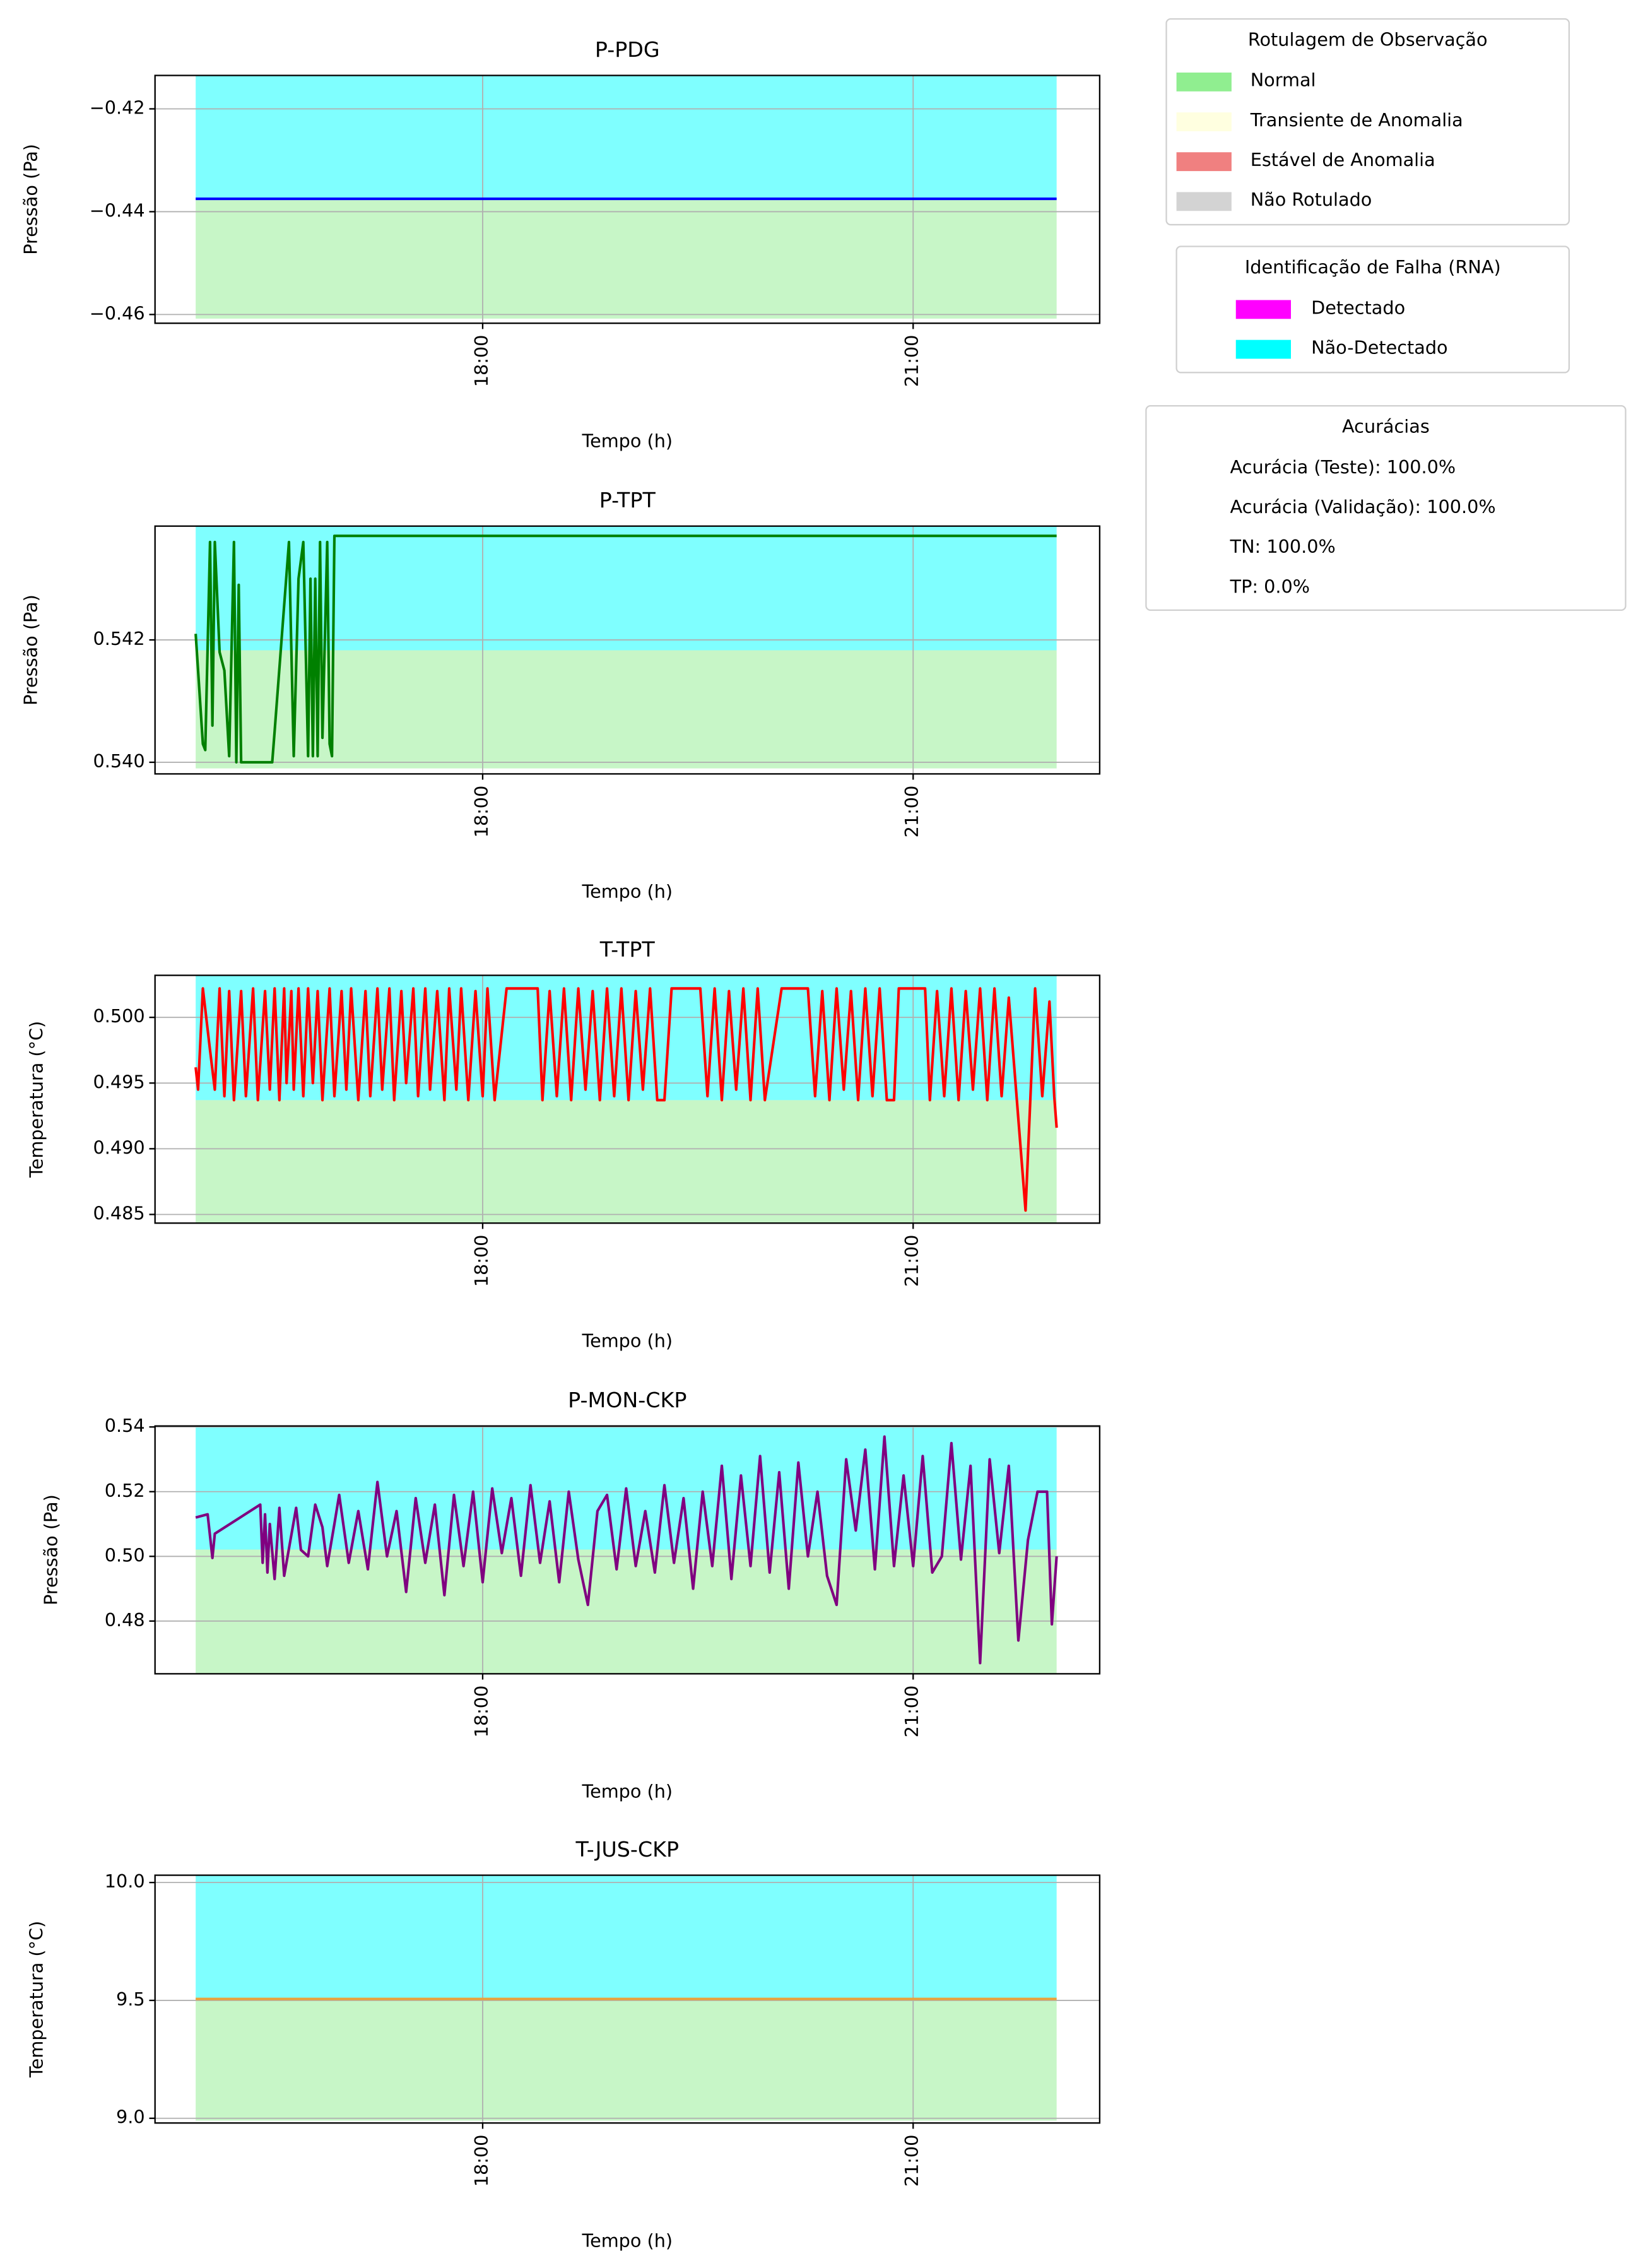 The width and height of the screenshot is (1643, 2268). Describe the element at coordinates (1283, 80) in the screenshot. I see `legend-label: Normal` at that location.